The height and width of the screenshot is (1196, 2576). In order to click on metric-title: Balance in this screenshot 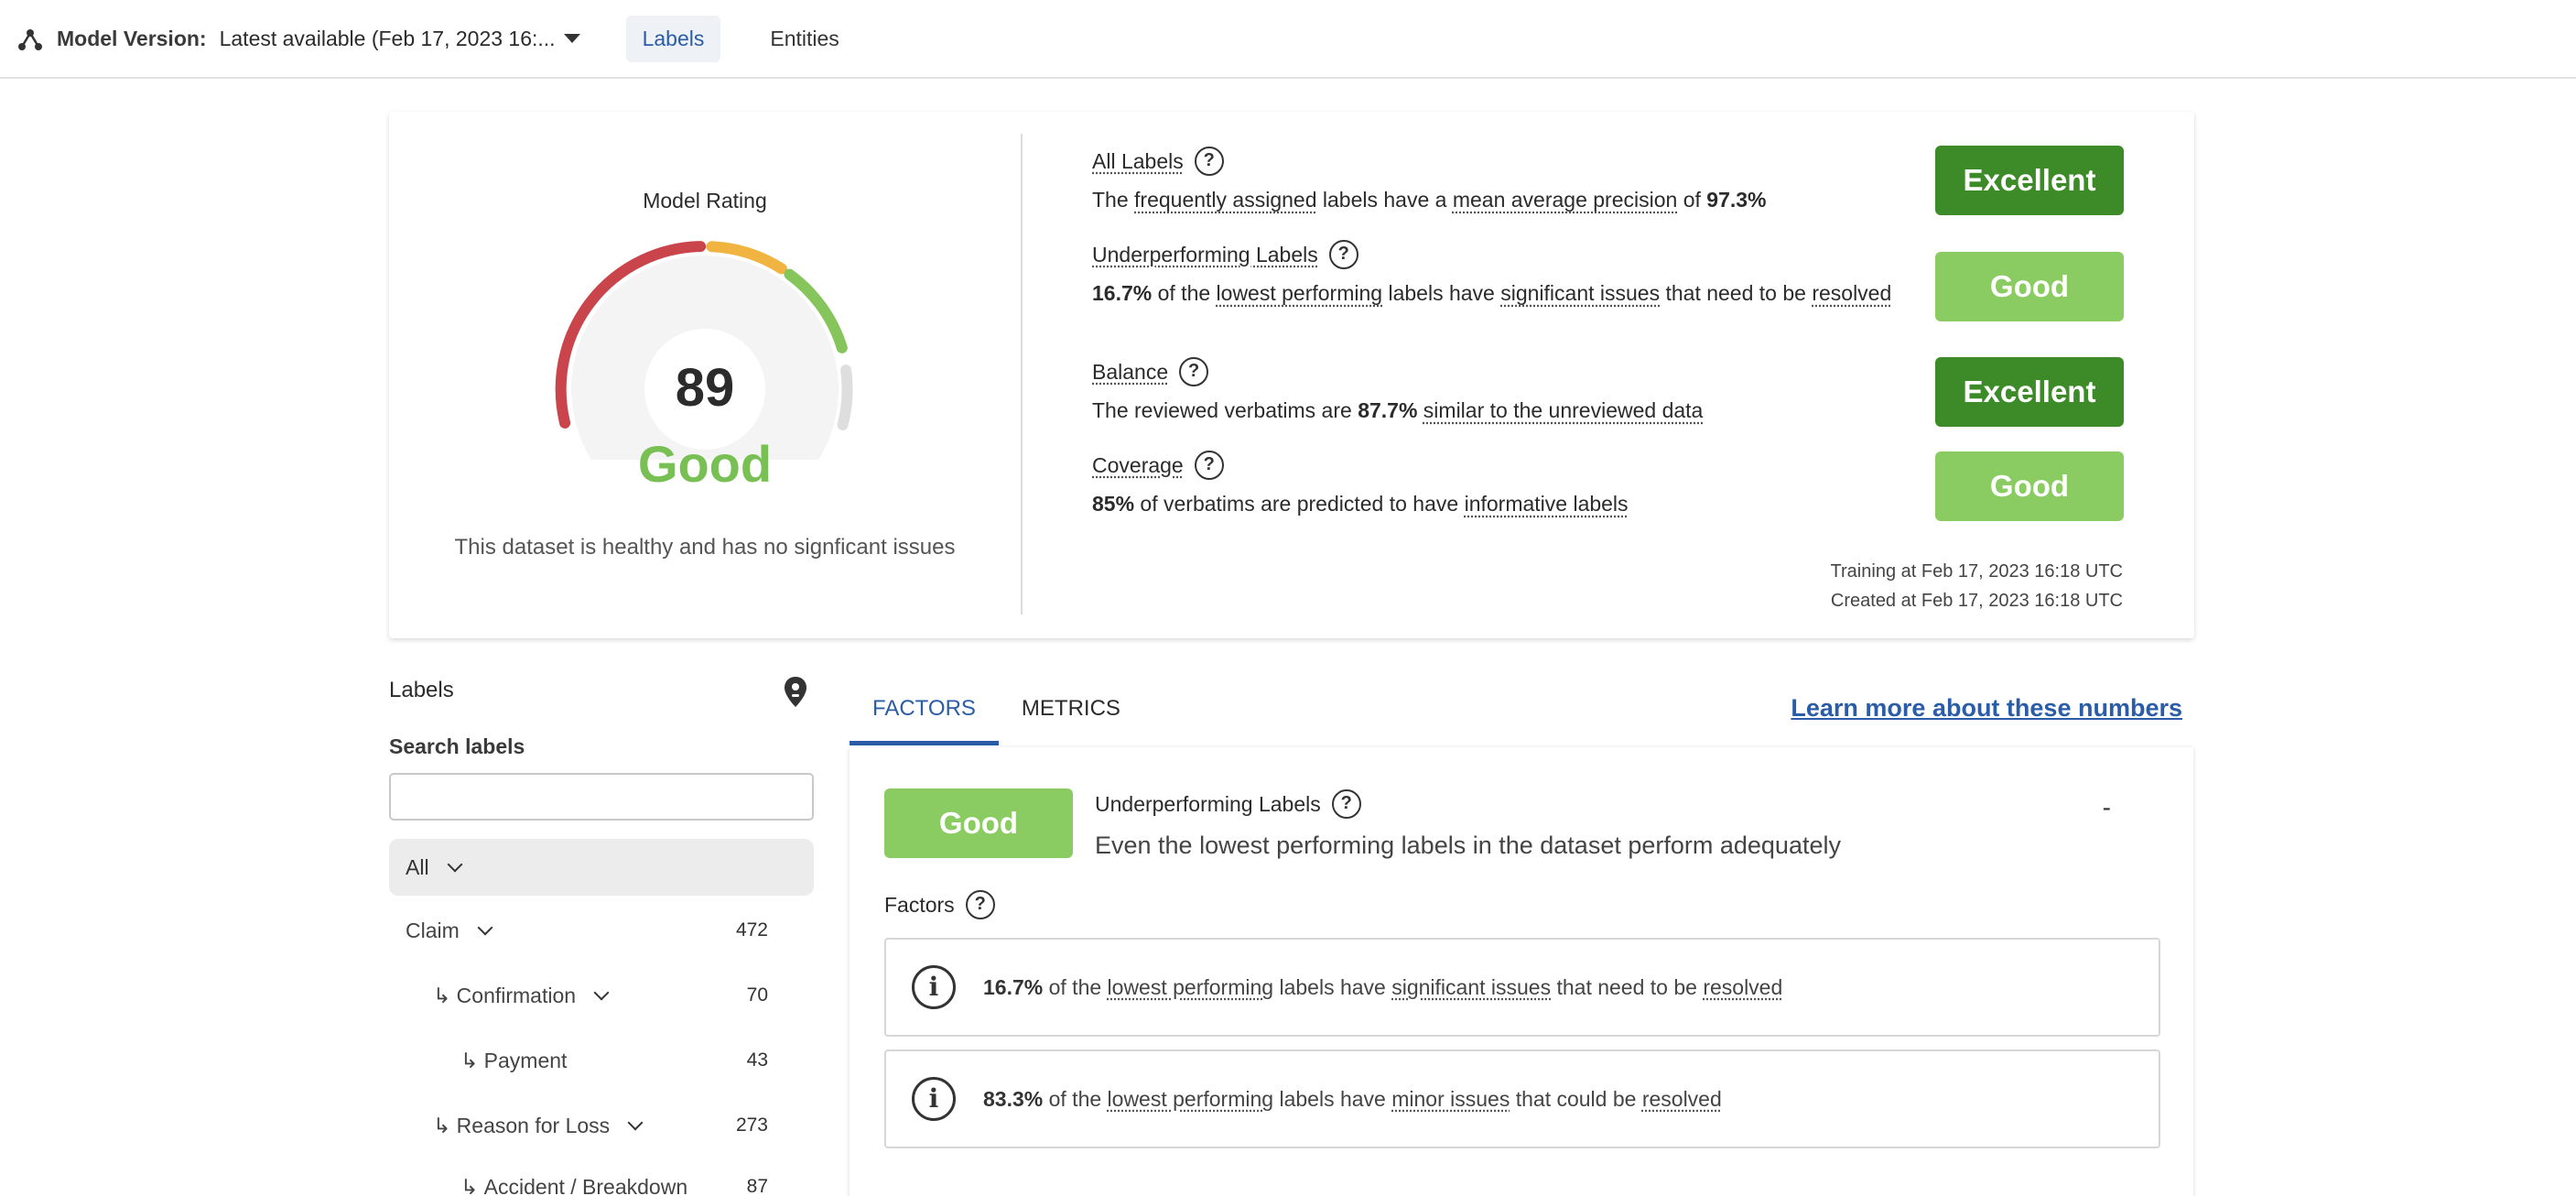, I will do `click(1131, 371)`.